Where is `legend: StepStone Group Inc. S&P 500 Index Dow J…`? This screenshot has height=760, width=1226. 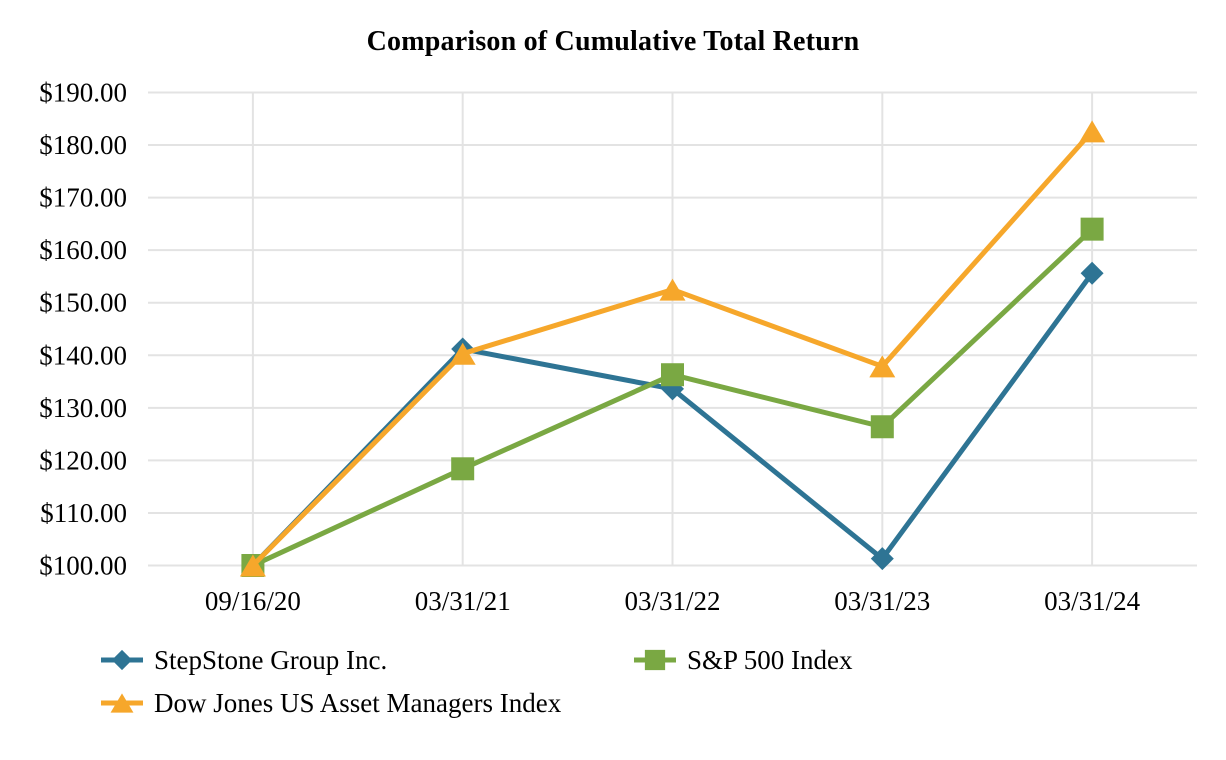
legend: StepStone Group Inc. S&P 500 Index Dow J… is located at coordinates (476, 681).